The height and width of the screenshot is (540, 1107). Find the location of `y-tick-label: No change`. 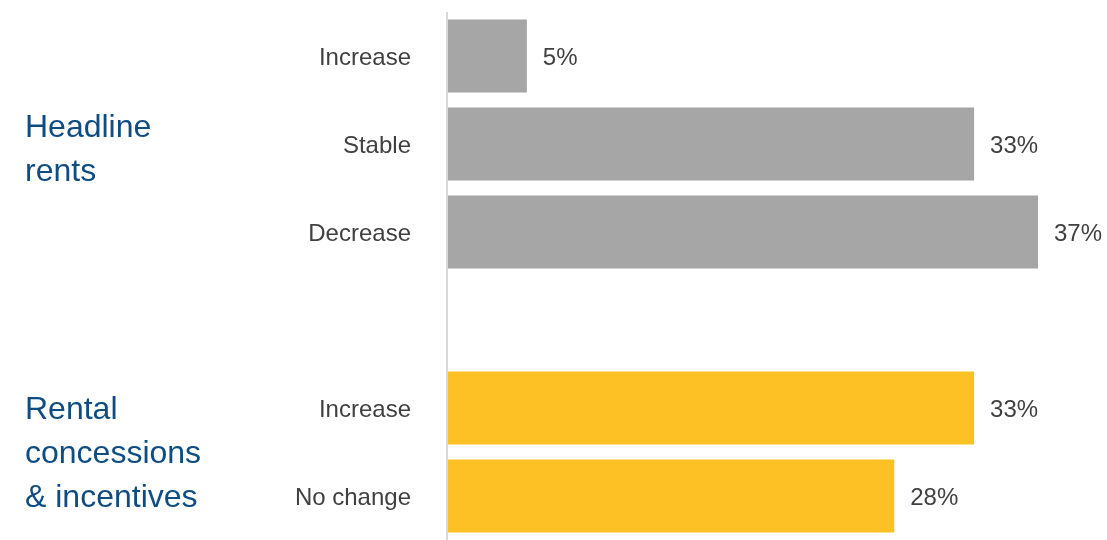

y-tick-label: No change is located at coordinates (352, 496).